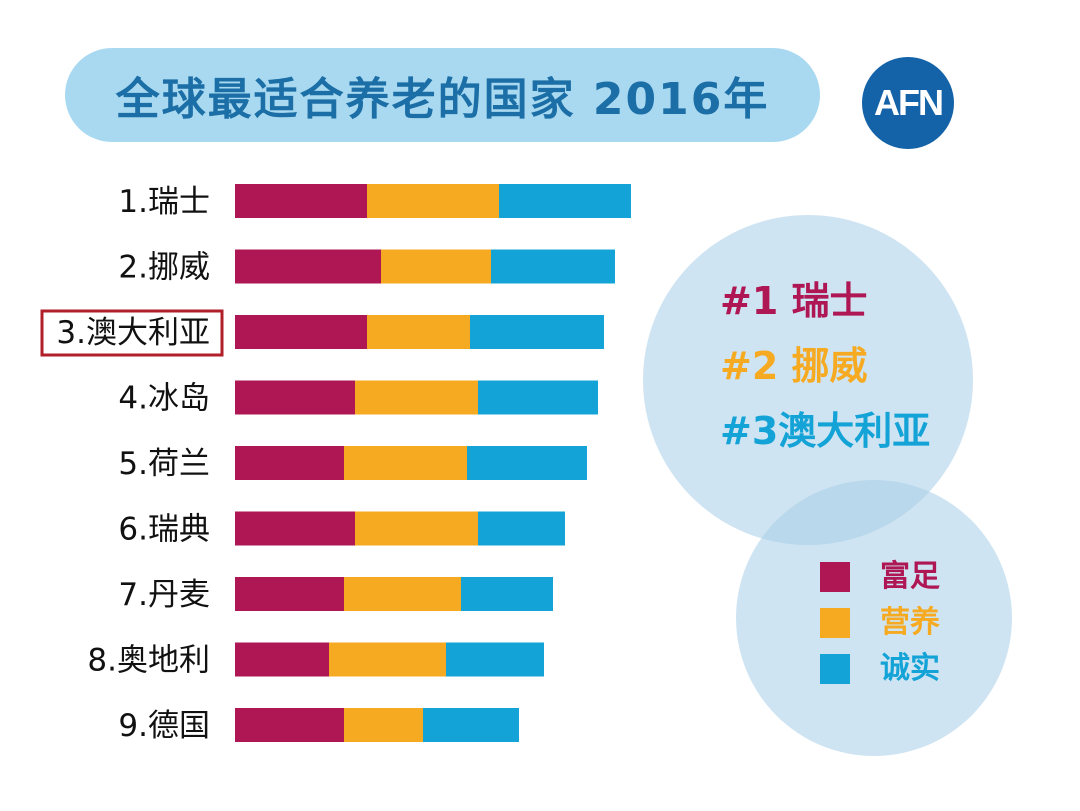 The image size is (1080, 811). I want to click on logo-text: AFN, so click(909, 102).